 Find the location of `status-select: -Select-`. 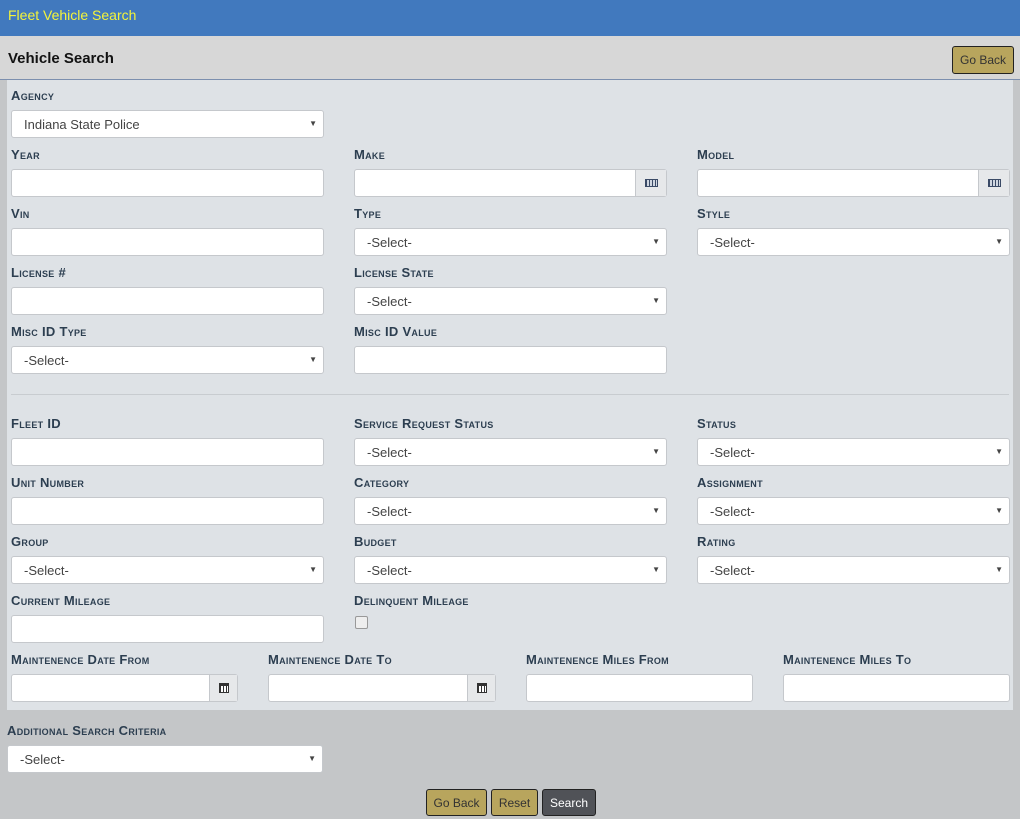

status-select: -Select- is located at coordinates (853, 452).